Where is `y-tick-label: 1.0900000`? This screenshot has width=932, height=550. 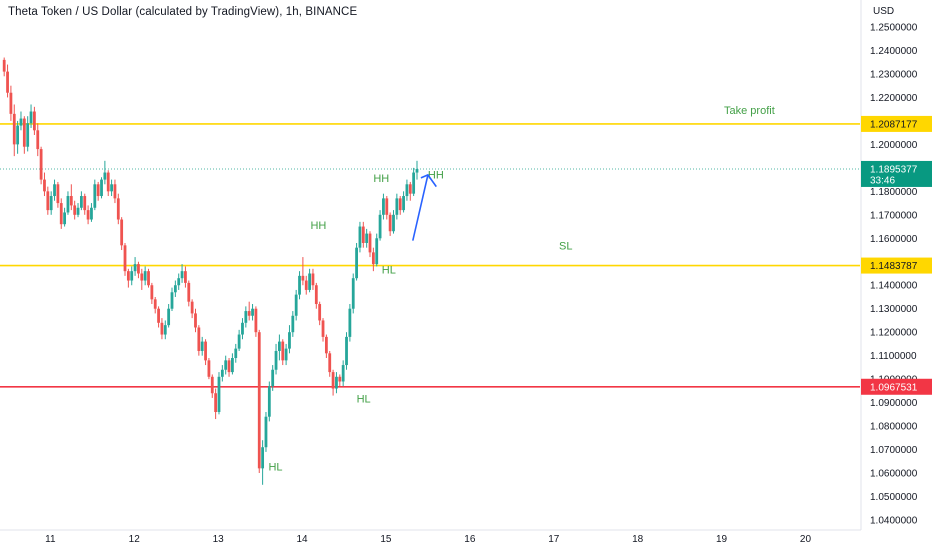 y-tick-label: 1.0900000 is located at coordinates (894, 403).